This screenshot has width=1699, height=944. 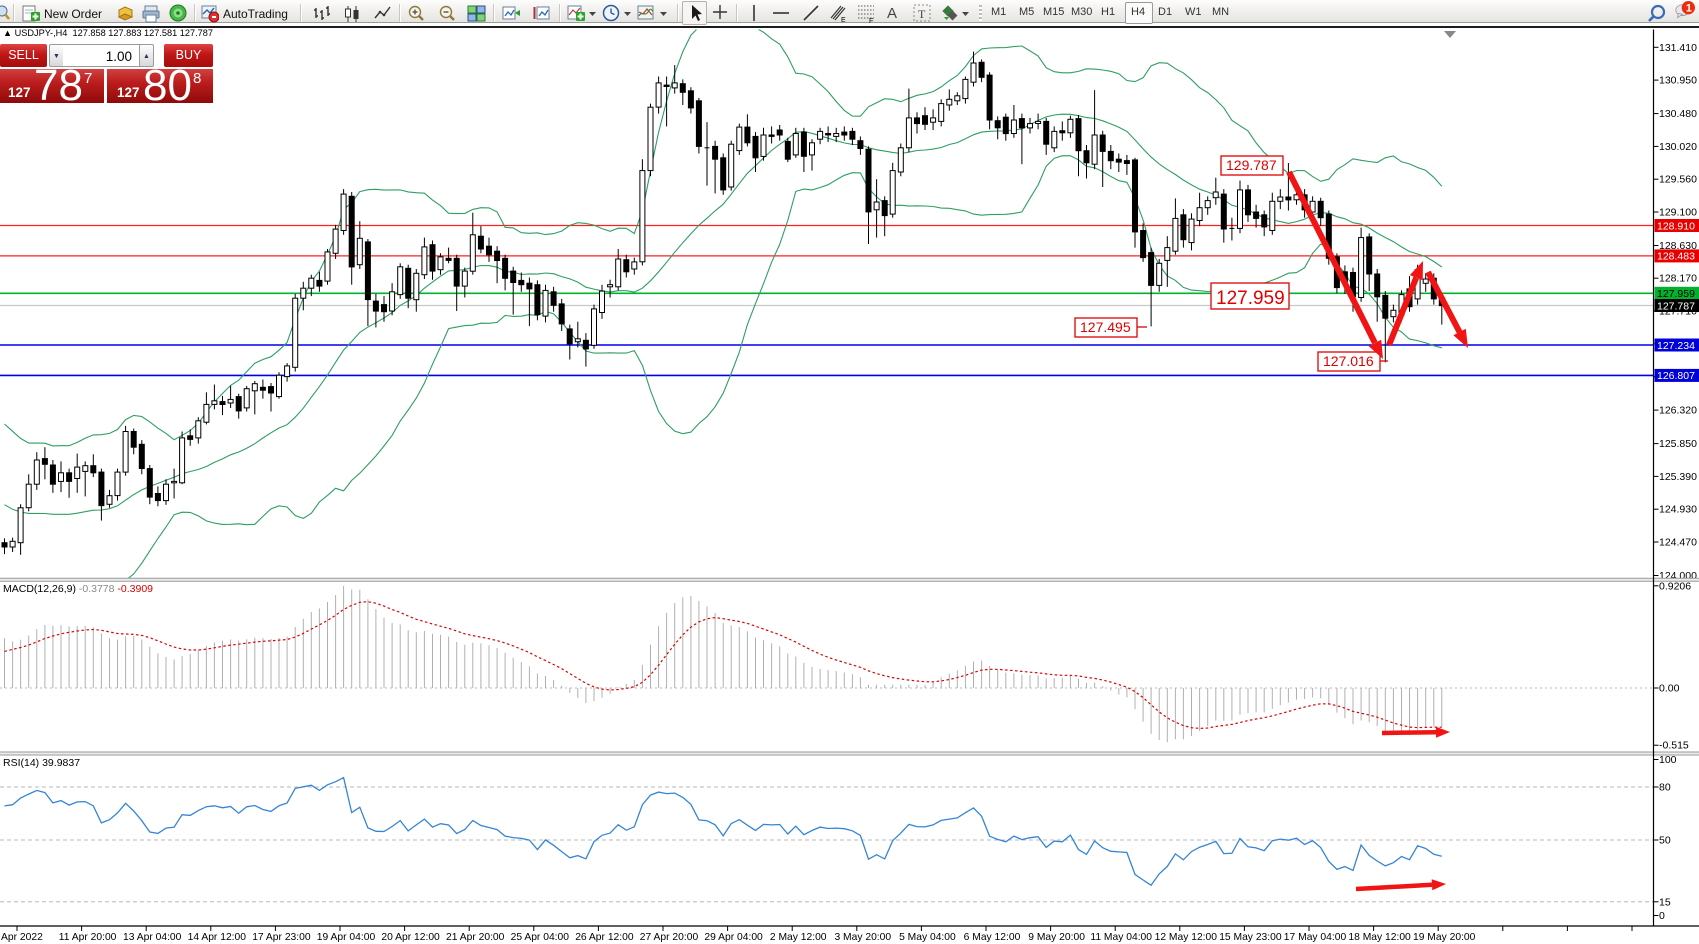 I want to click on svg-text: MACD(12,26,9) -0.3778 -0.3909, so click(x=78, y=589).